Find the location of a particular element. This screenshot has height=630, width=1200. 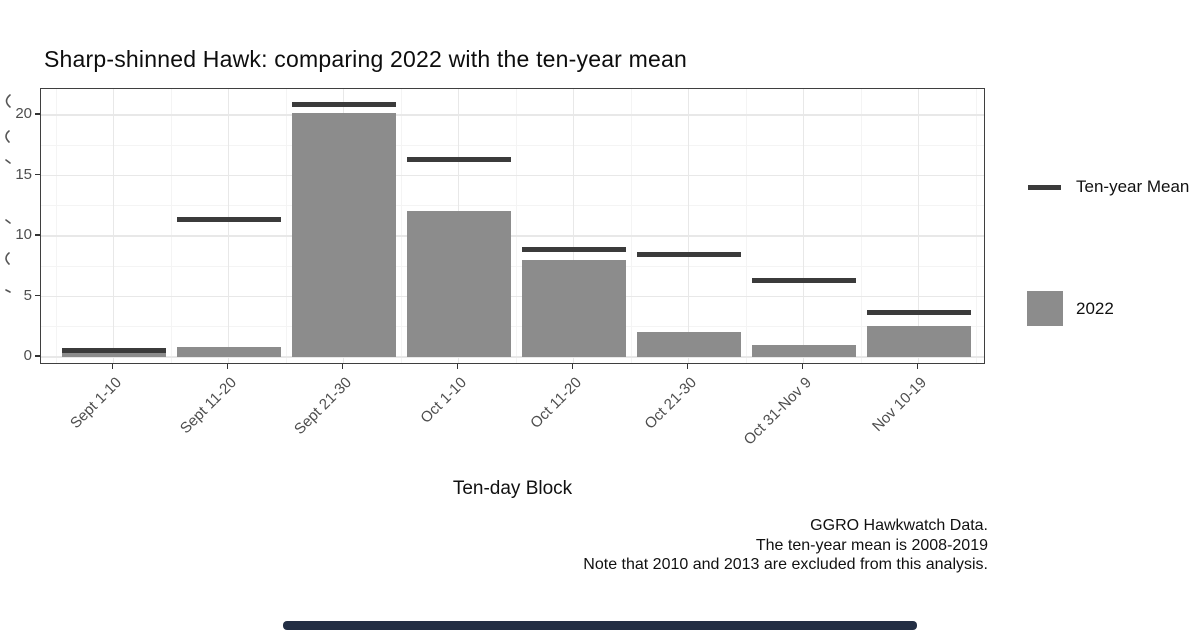

legend-2022-label: 2022 is located at coordinates (1095, 308).